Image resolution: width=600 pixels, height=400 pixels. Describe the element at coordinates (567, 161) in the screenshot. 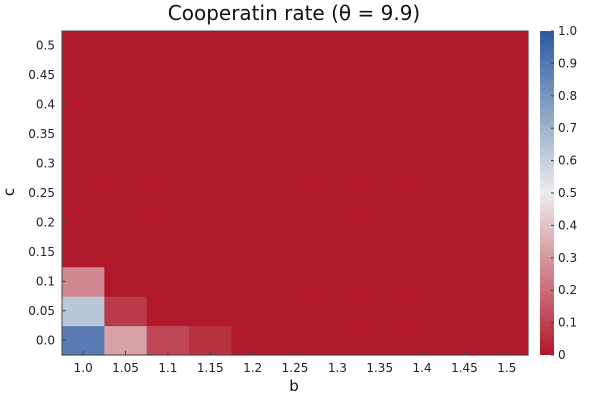

I see `colorbar-tick-label: 0.6` at that location.